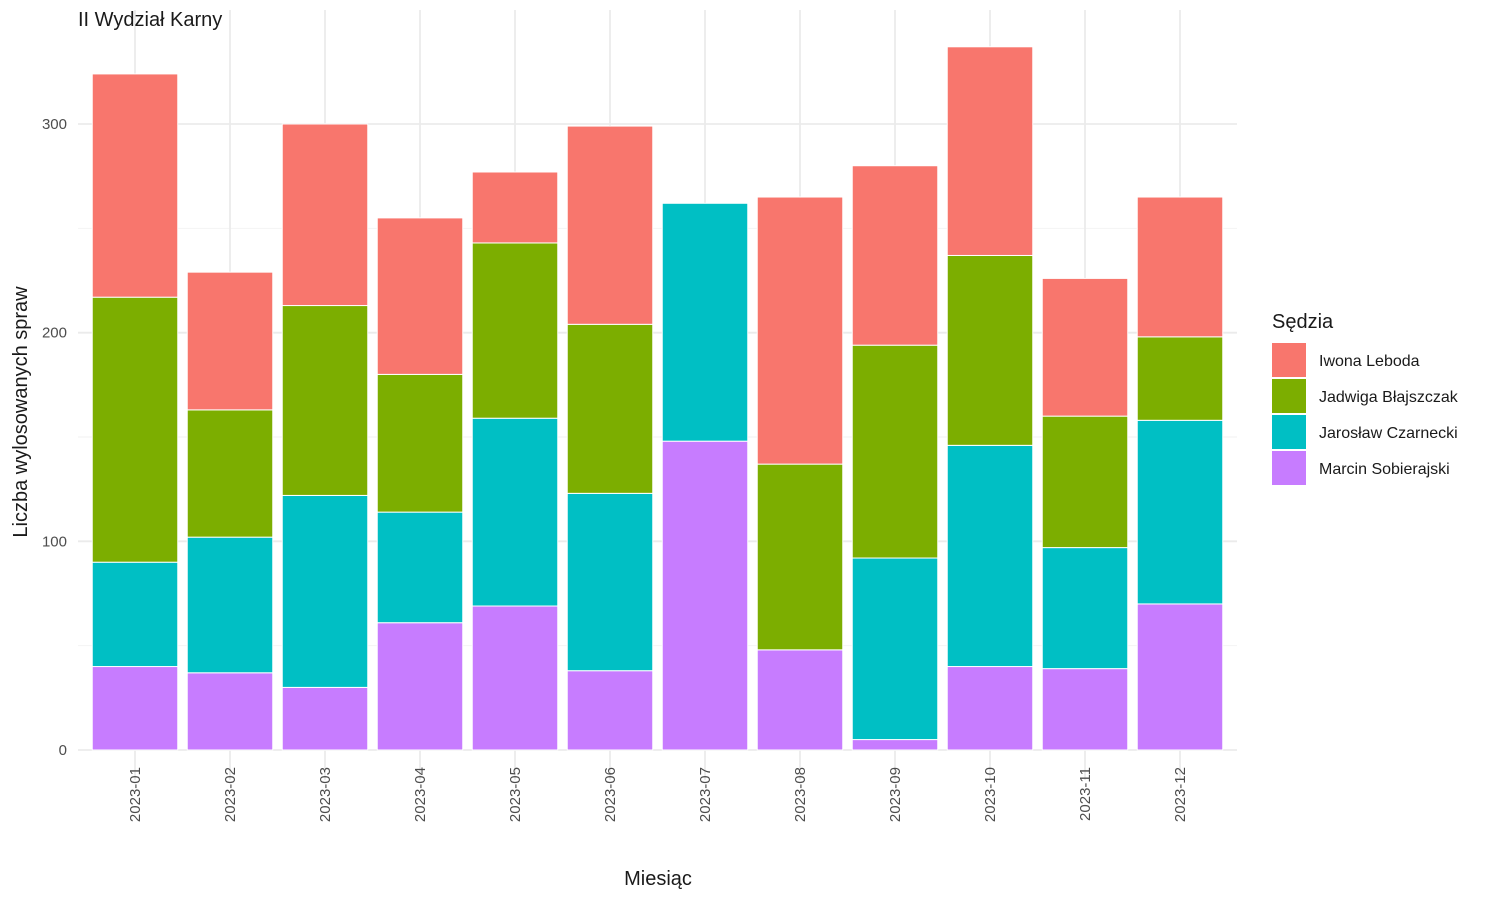 This screenshot has width=1500, height=900. Describe the element at coordinates (420, 794) in the screenshot. I see `x-tick-label: 2023-04` at that location.